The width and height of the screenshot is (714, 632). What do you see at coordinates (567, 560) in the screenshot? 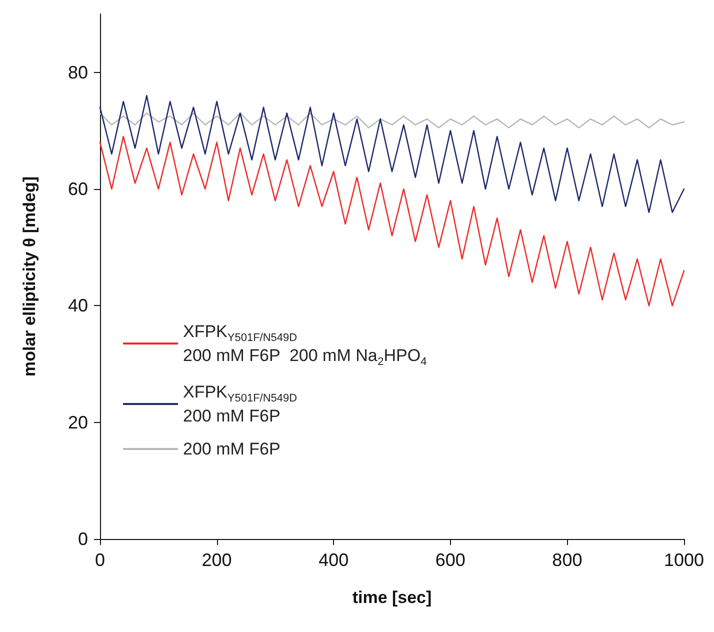
I see `x-tick-label: 800` at bounding box center [567, 560].